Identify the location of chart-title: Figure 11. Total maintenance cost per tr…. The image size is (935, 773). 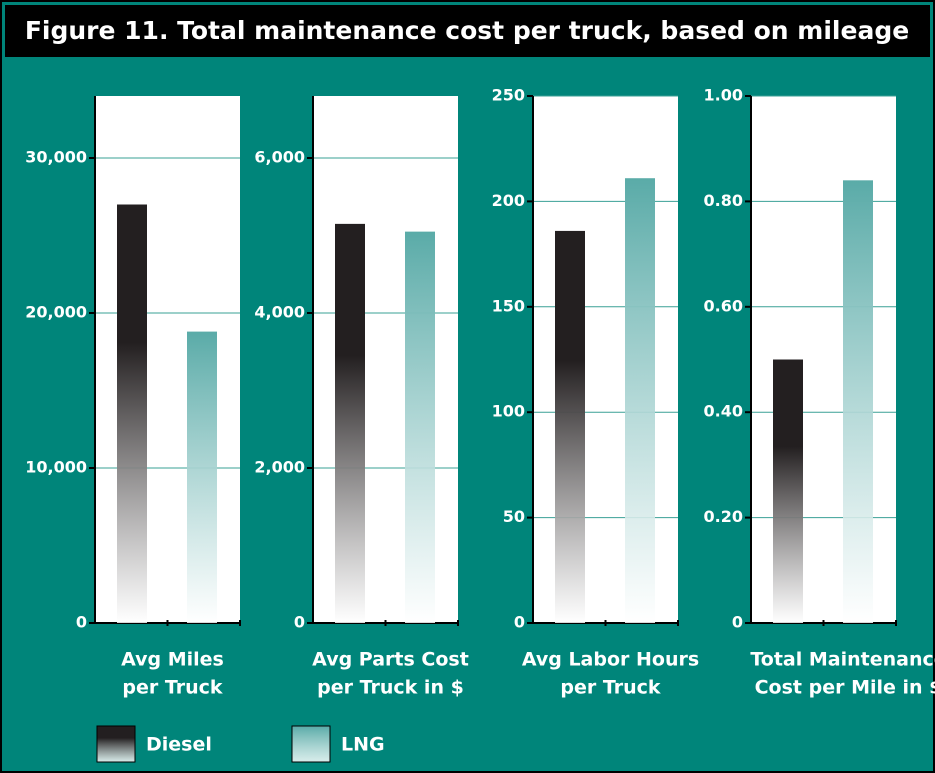
(467, 30).